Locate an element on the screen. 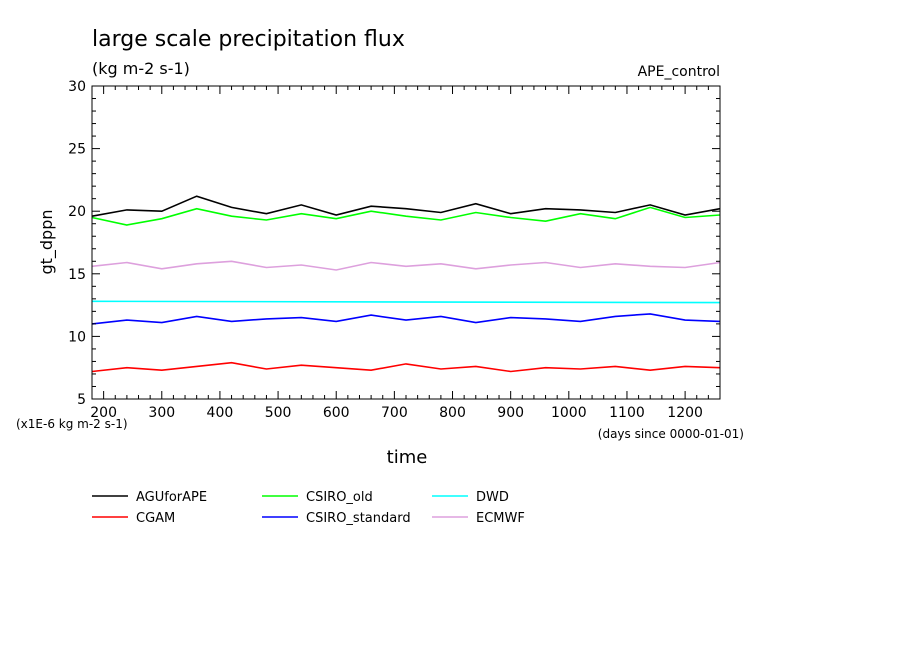 Image resolution: width=904 pixels, height=654 pixels. x-tick-label: 1200 is located at coordinates (685, 413).